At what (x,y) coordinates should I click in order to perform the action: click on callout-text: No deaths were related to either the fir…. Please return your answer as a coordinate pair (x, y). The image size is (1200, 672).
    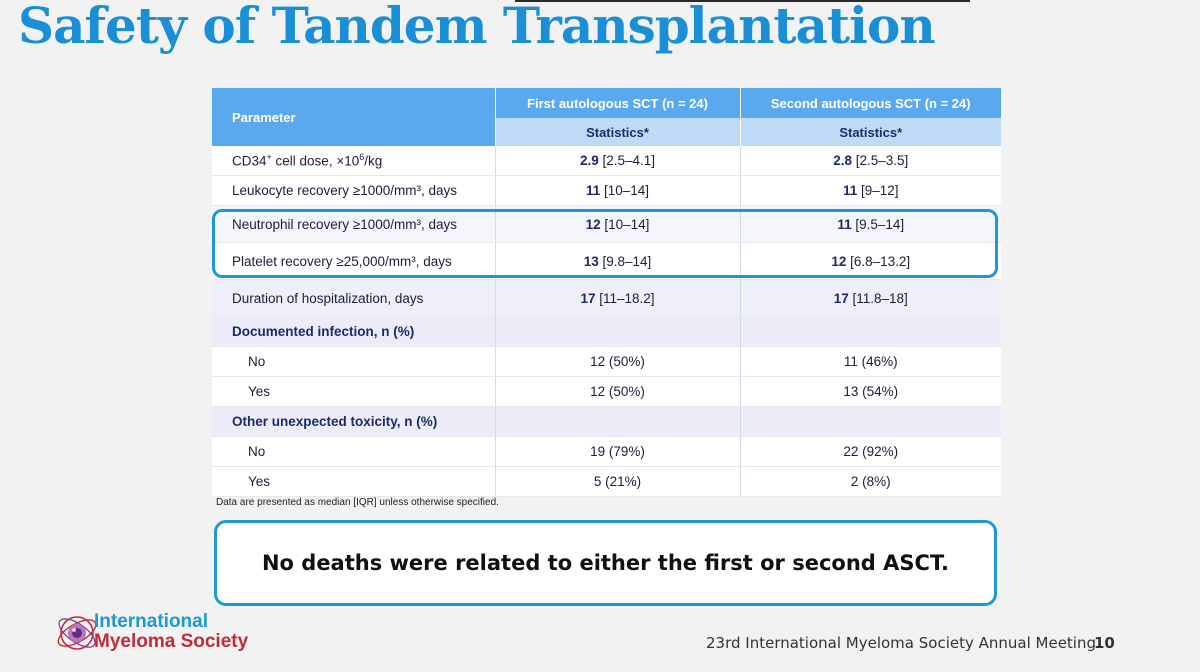
    Looking at the image, I should click on (605, 563).